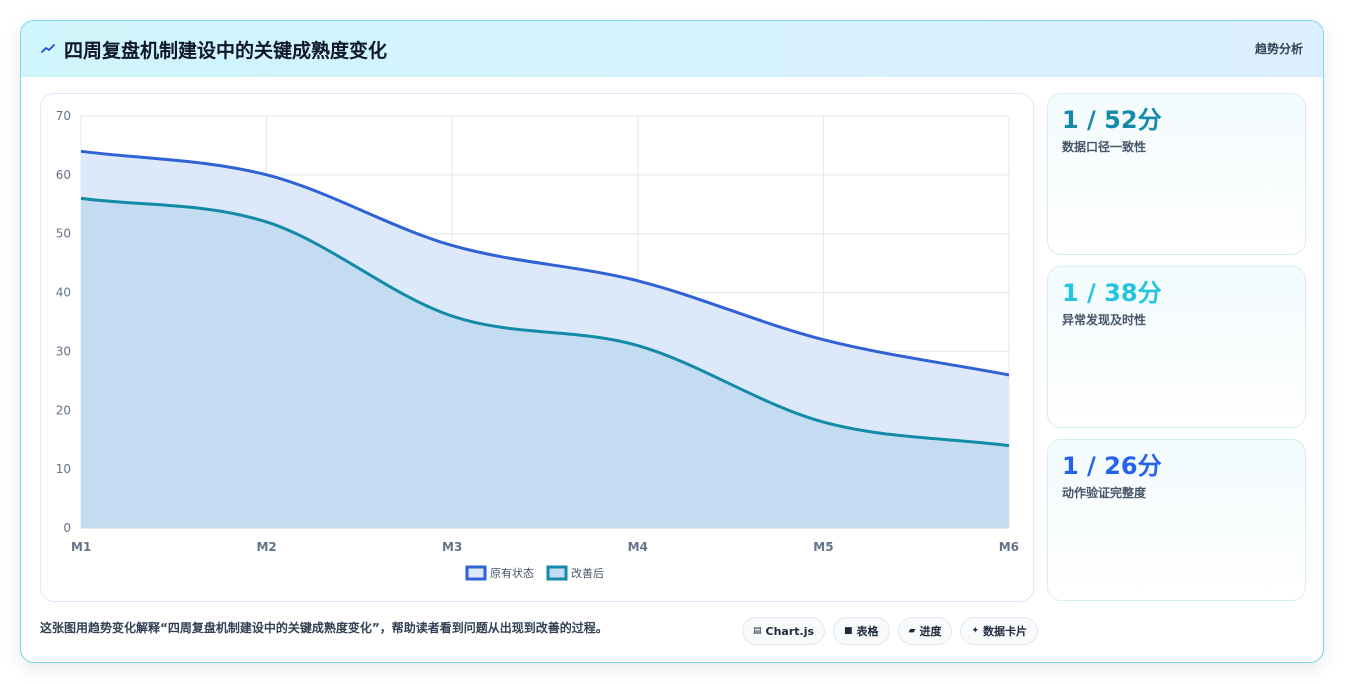 The height and width of the screenshot is (684, 1345). Describe the element at coordinates (1176, 520) in the screenshot. I see `kpi-card-completeness: 1 / 26分 动作验证完整度` at that location.